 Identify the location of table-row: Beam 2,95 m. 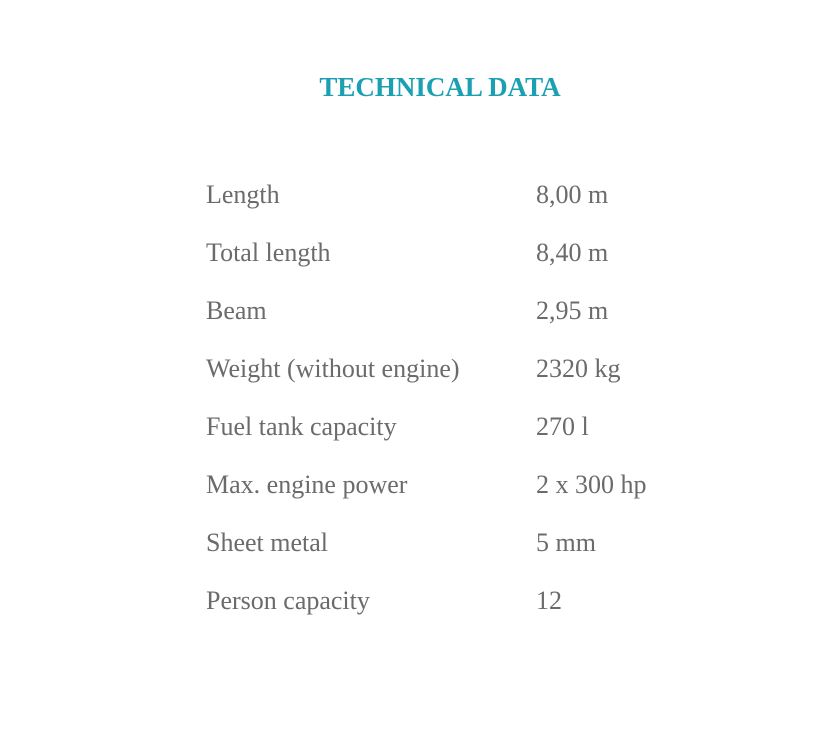
(426, 311).